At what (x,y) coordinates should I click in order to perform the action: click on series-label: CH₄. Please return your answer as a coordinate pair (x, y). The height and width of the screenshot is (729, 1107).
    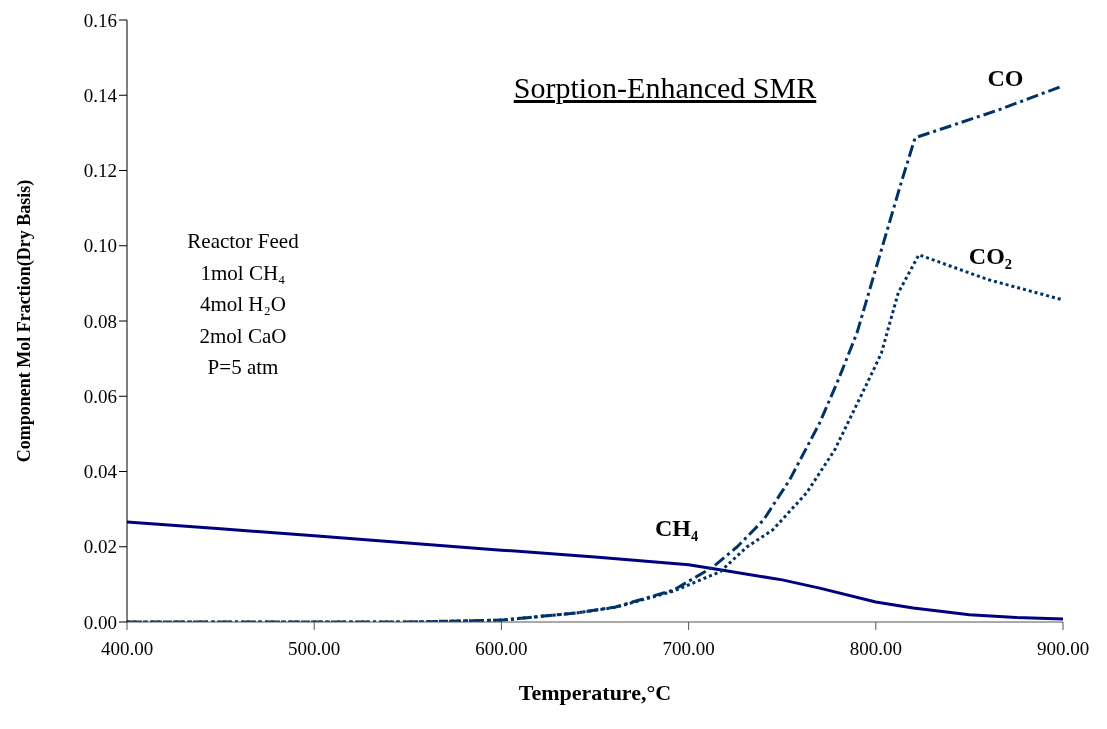
    Looking at the image, I should click on (677, 528).